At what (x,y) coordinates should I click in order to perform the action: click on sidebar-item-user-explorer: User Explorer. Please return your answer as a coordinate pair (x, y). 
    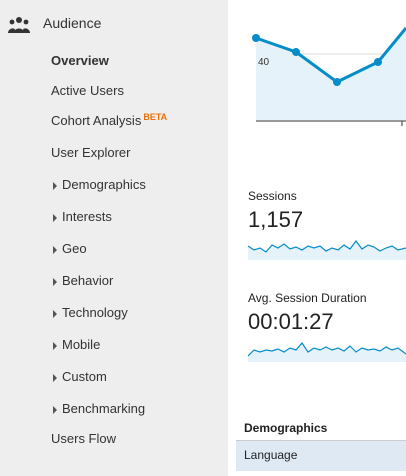
    Looking at the image, I should click on (114, 153).